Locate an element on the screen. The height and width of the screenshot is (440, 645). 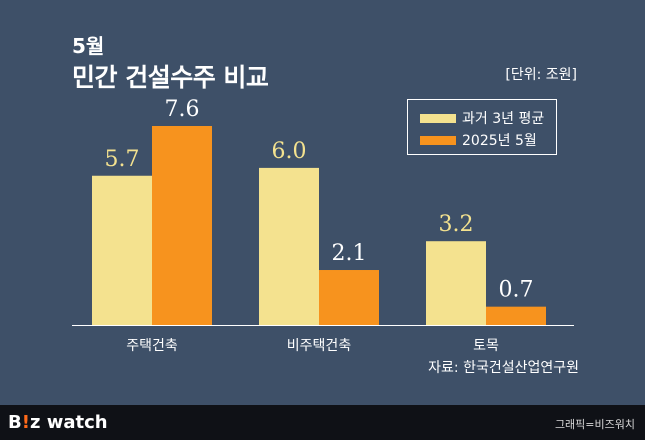
legend: 과거 3년 평균 2025년 5월 is located at coordinates (482, 127).